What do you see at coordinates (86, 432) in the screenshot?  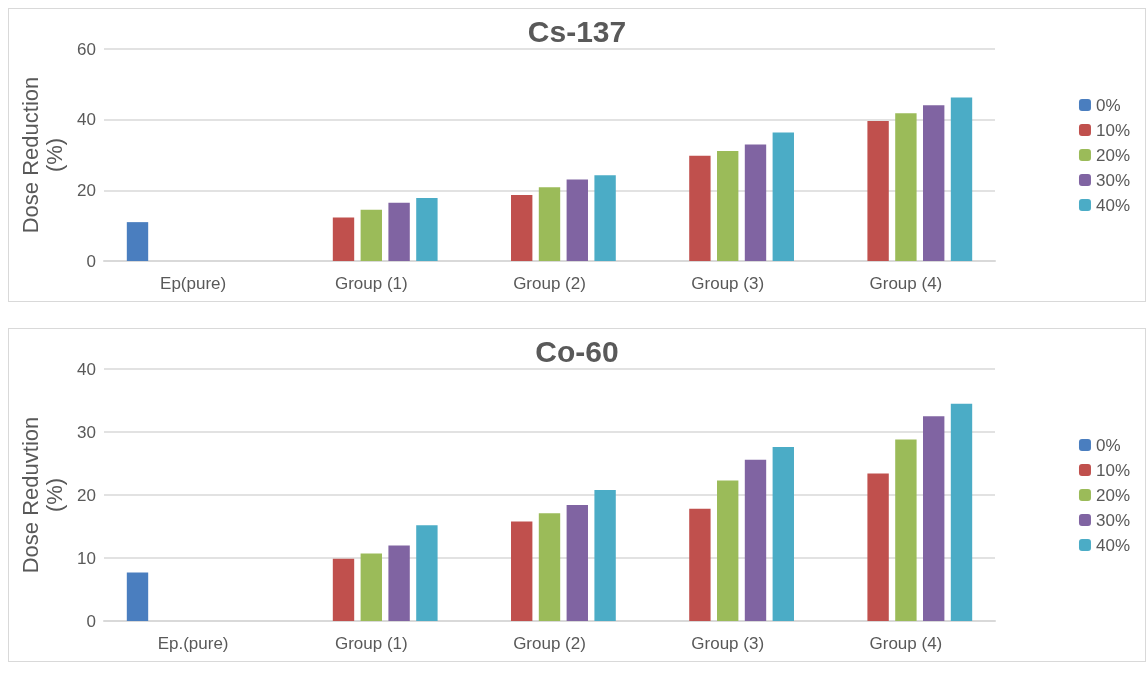 I see `y-tick-label: 30` at bounding box center [86, 432].